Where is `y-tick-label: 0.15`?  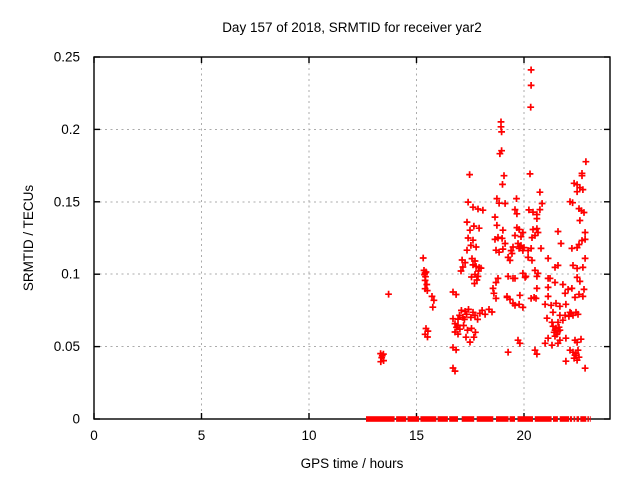
y-tick-label: 0.15 is located at coordinates (67, 201).